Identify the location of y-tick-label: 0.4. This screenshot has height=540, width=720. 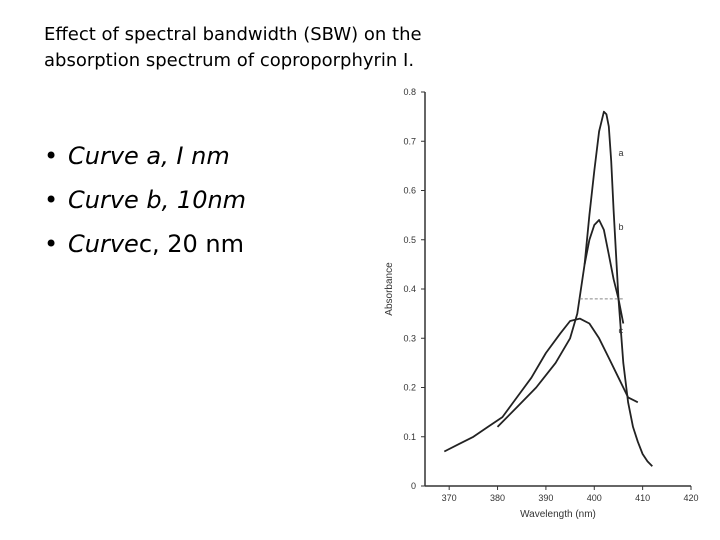
(409, 289).